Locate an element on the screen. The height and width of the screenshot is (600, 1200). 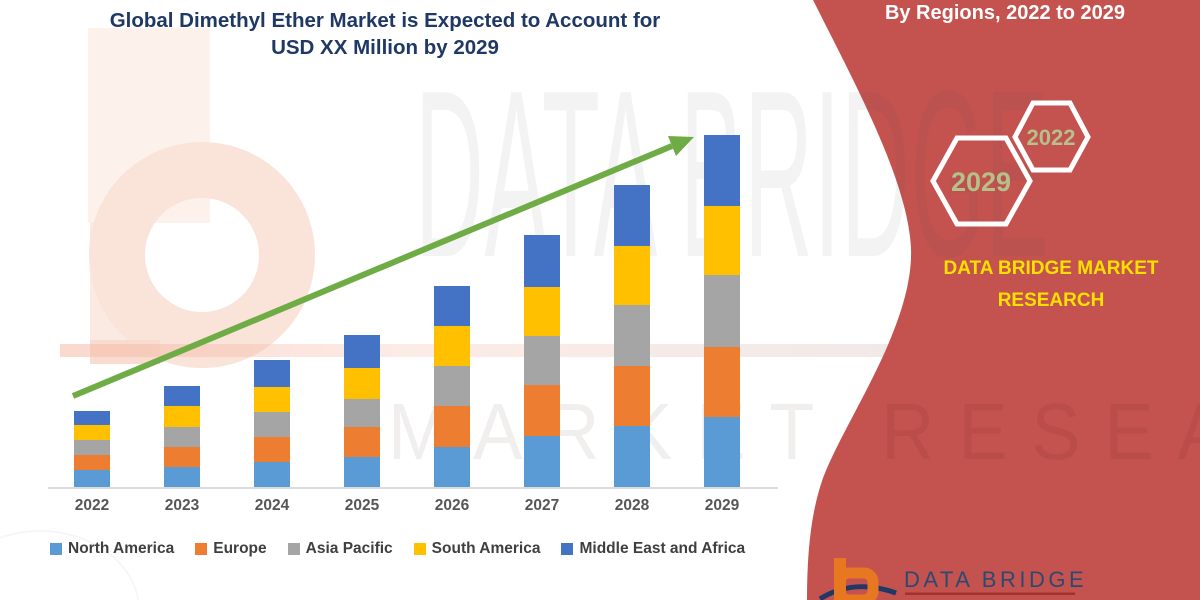
bar-segment-2027-europe is located at coordinates (542, 410).